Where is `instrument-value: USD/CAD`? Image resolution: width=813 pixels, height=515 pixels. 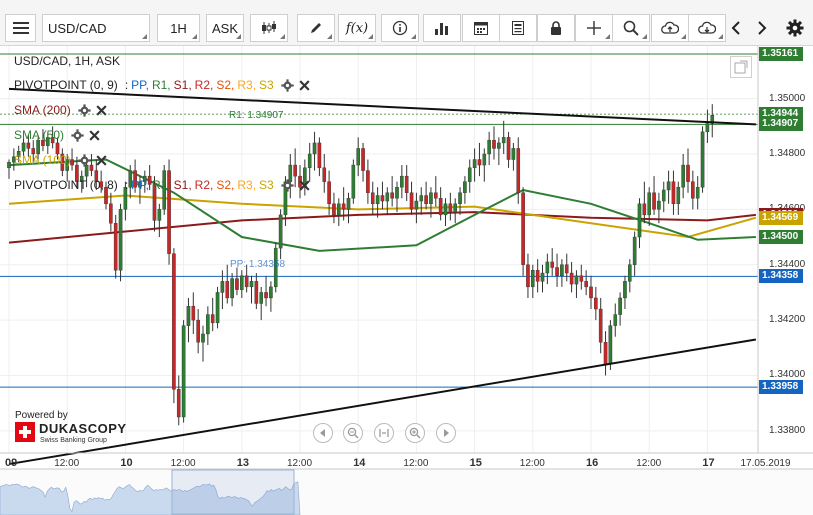
instrument-value: USD/CAD is located at coordinates (77, 28).